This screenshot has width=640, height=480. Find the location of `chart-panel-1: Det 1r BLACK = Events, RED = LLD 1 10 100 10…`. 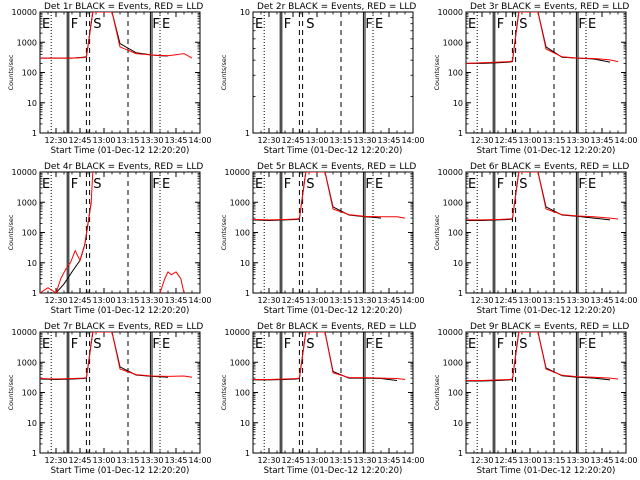

chart-panel-1: Det 1r BLACK = Events, RED = LLD 1 10 100 10… is located at coordinates (109, 79).